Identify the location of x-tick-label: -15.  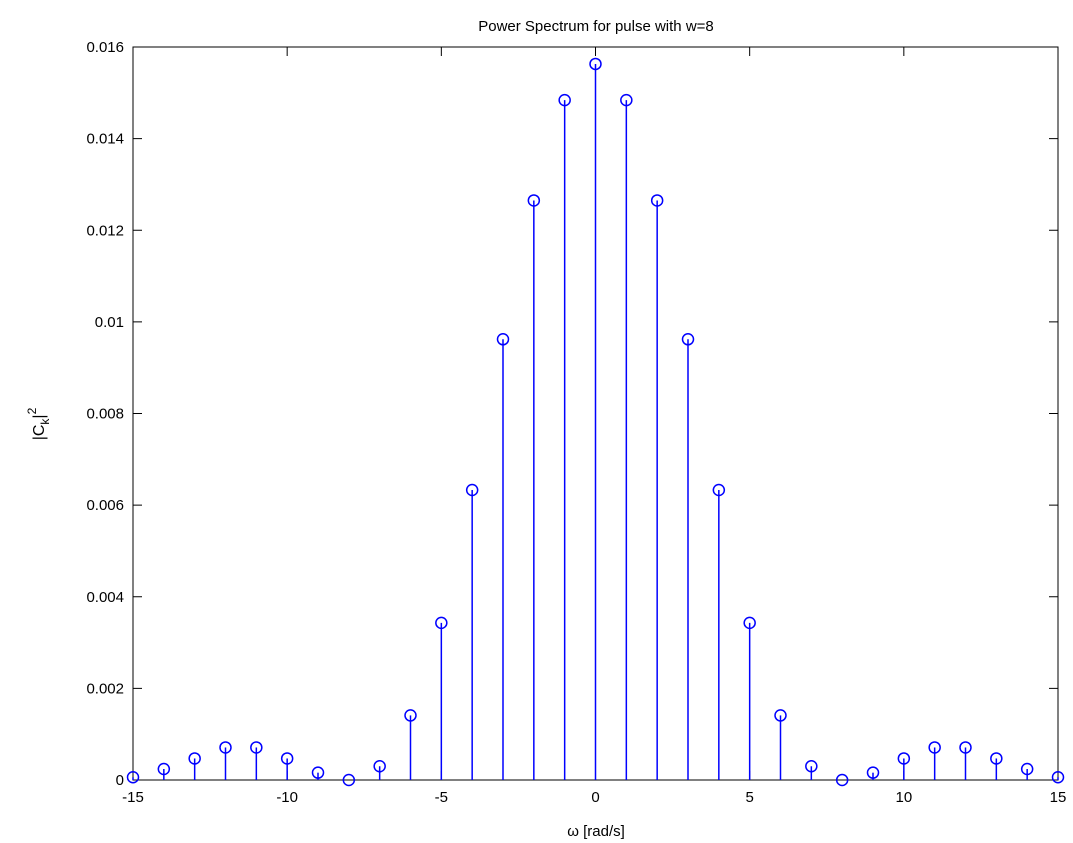
(133, 797).